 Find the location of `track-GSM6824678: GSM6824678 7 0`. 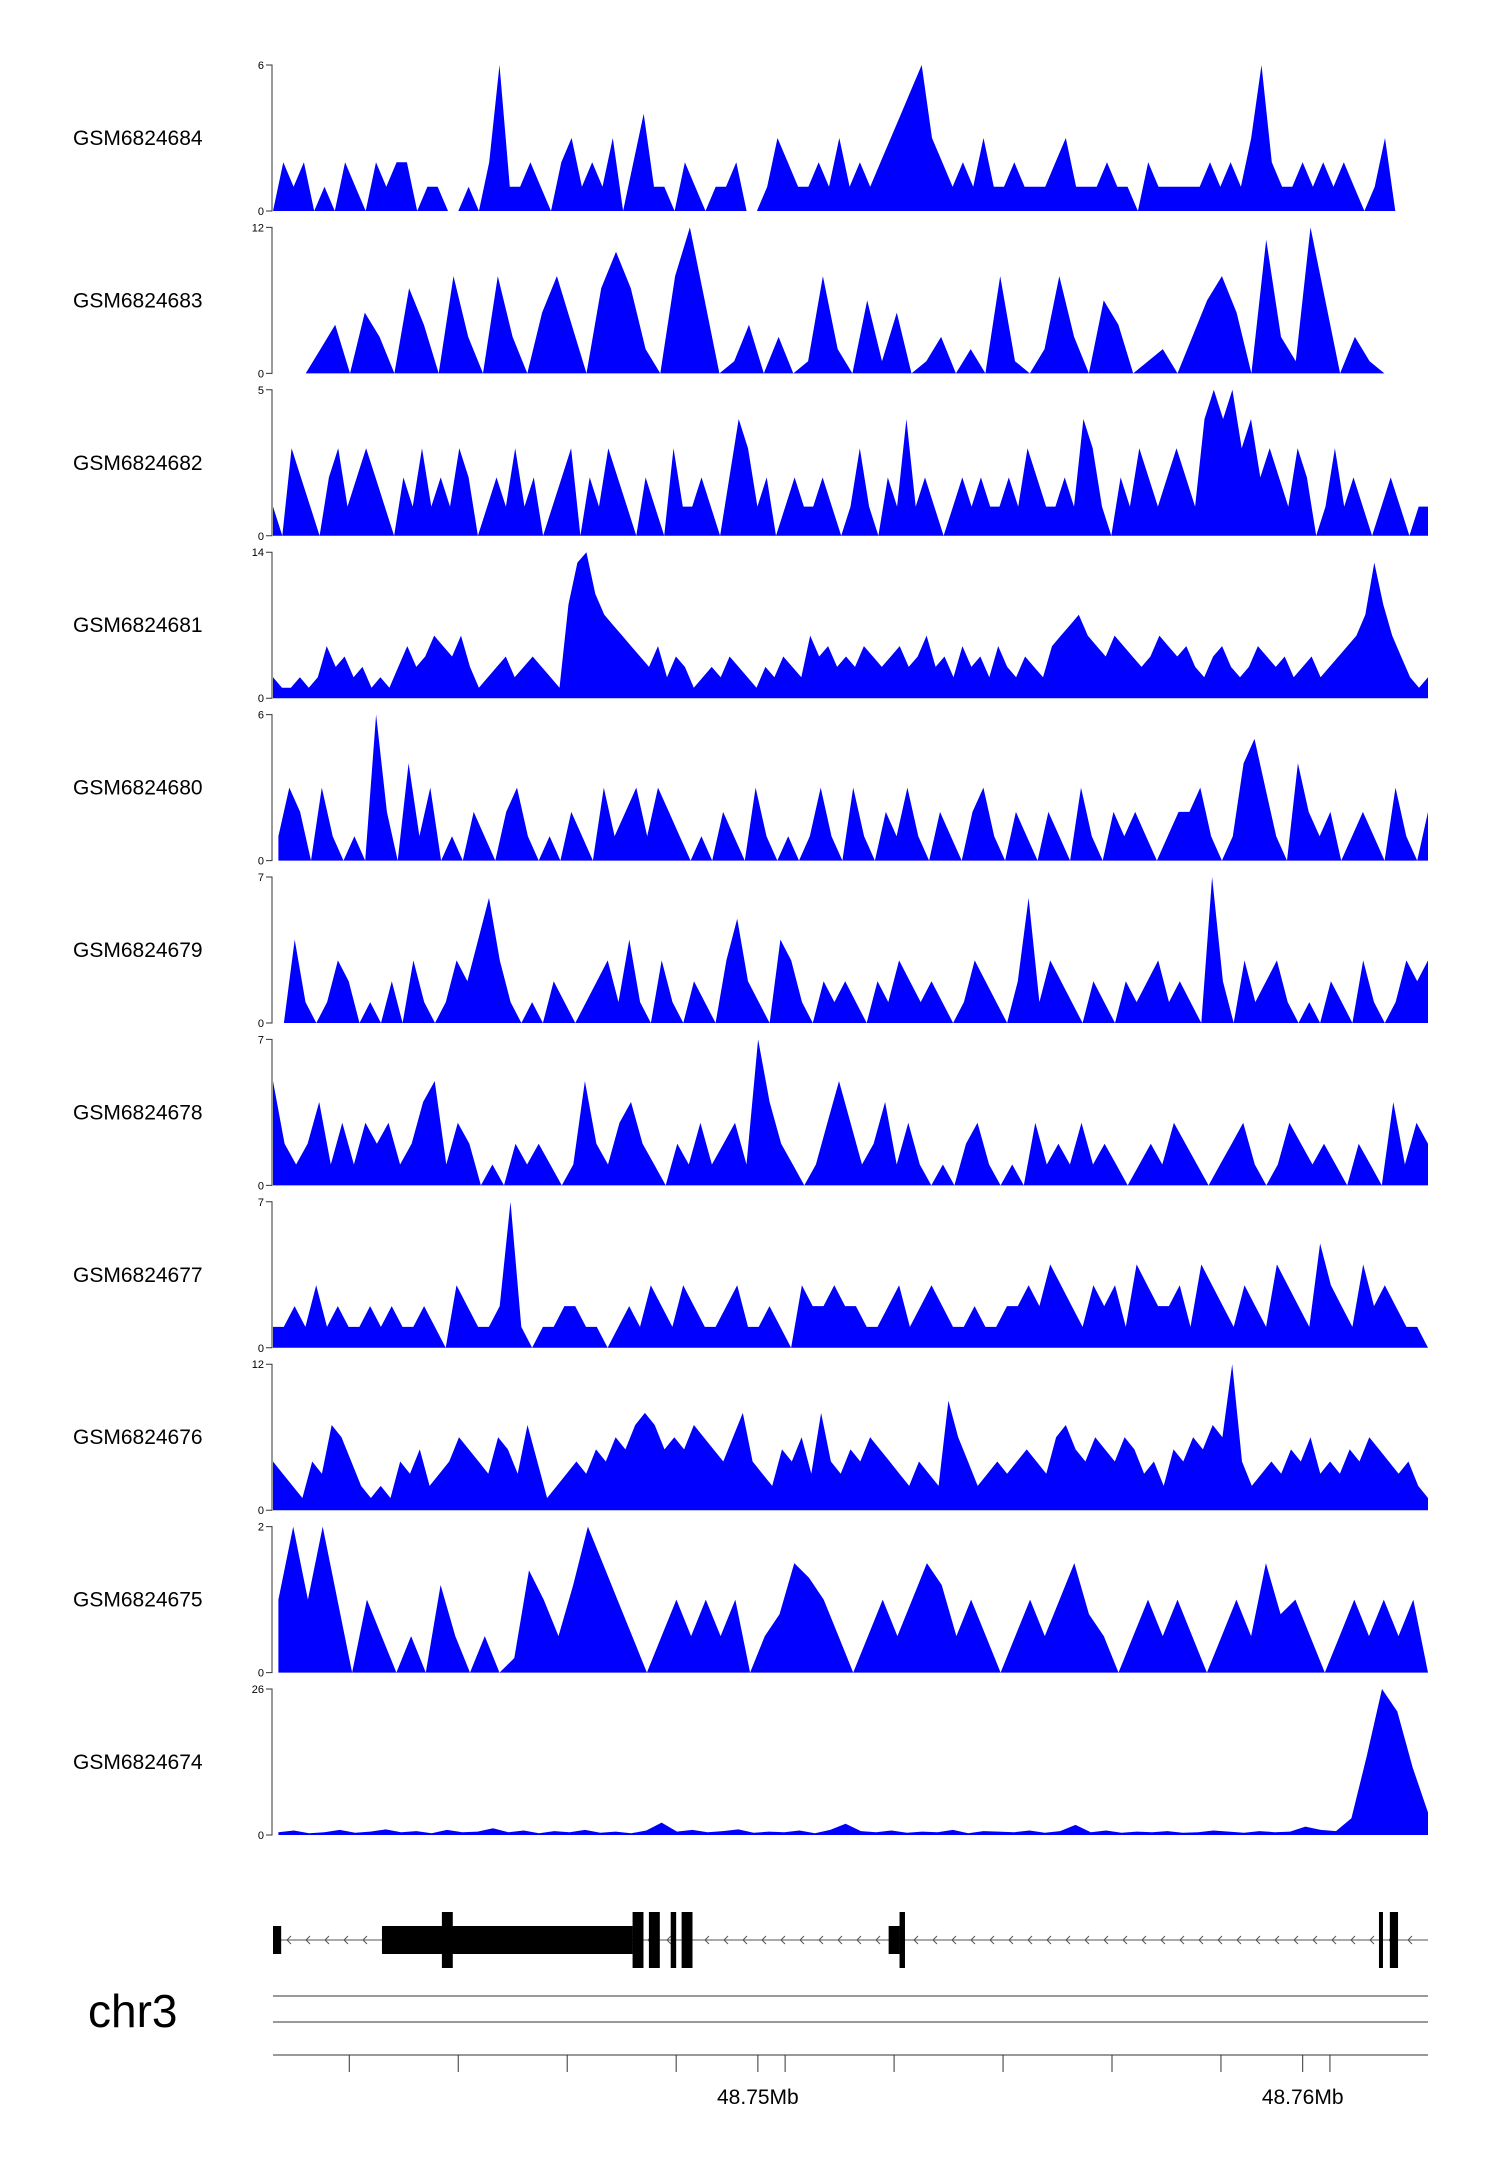

track-GSM6824678: GSM6824678 7 0 is located at coordinates (750, 1113).